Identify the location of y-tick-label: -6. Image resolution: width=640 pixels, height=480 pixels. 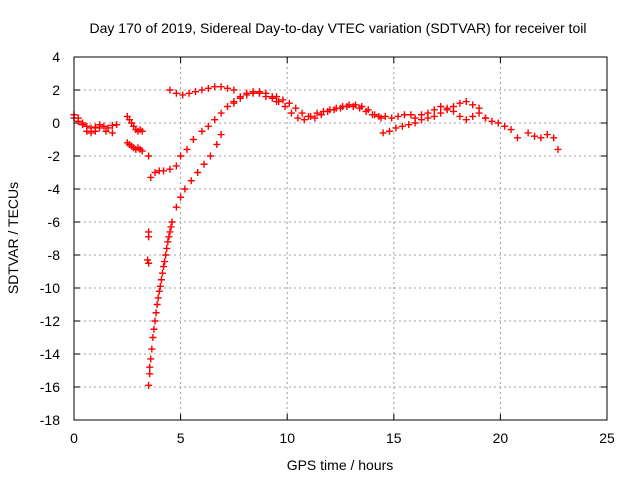
(54, 222).